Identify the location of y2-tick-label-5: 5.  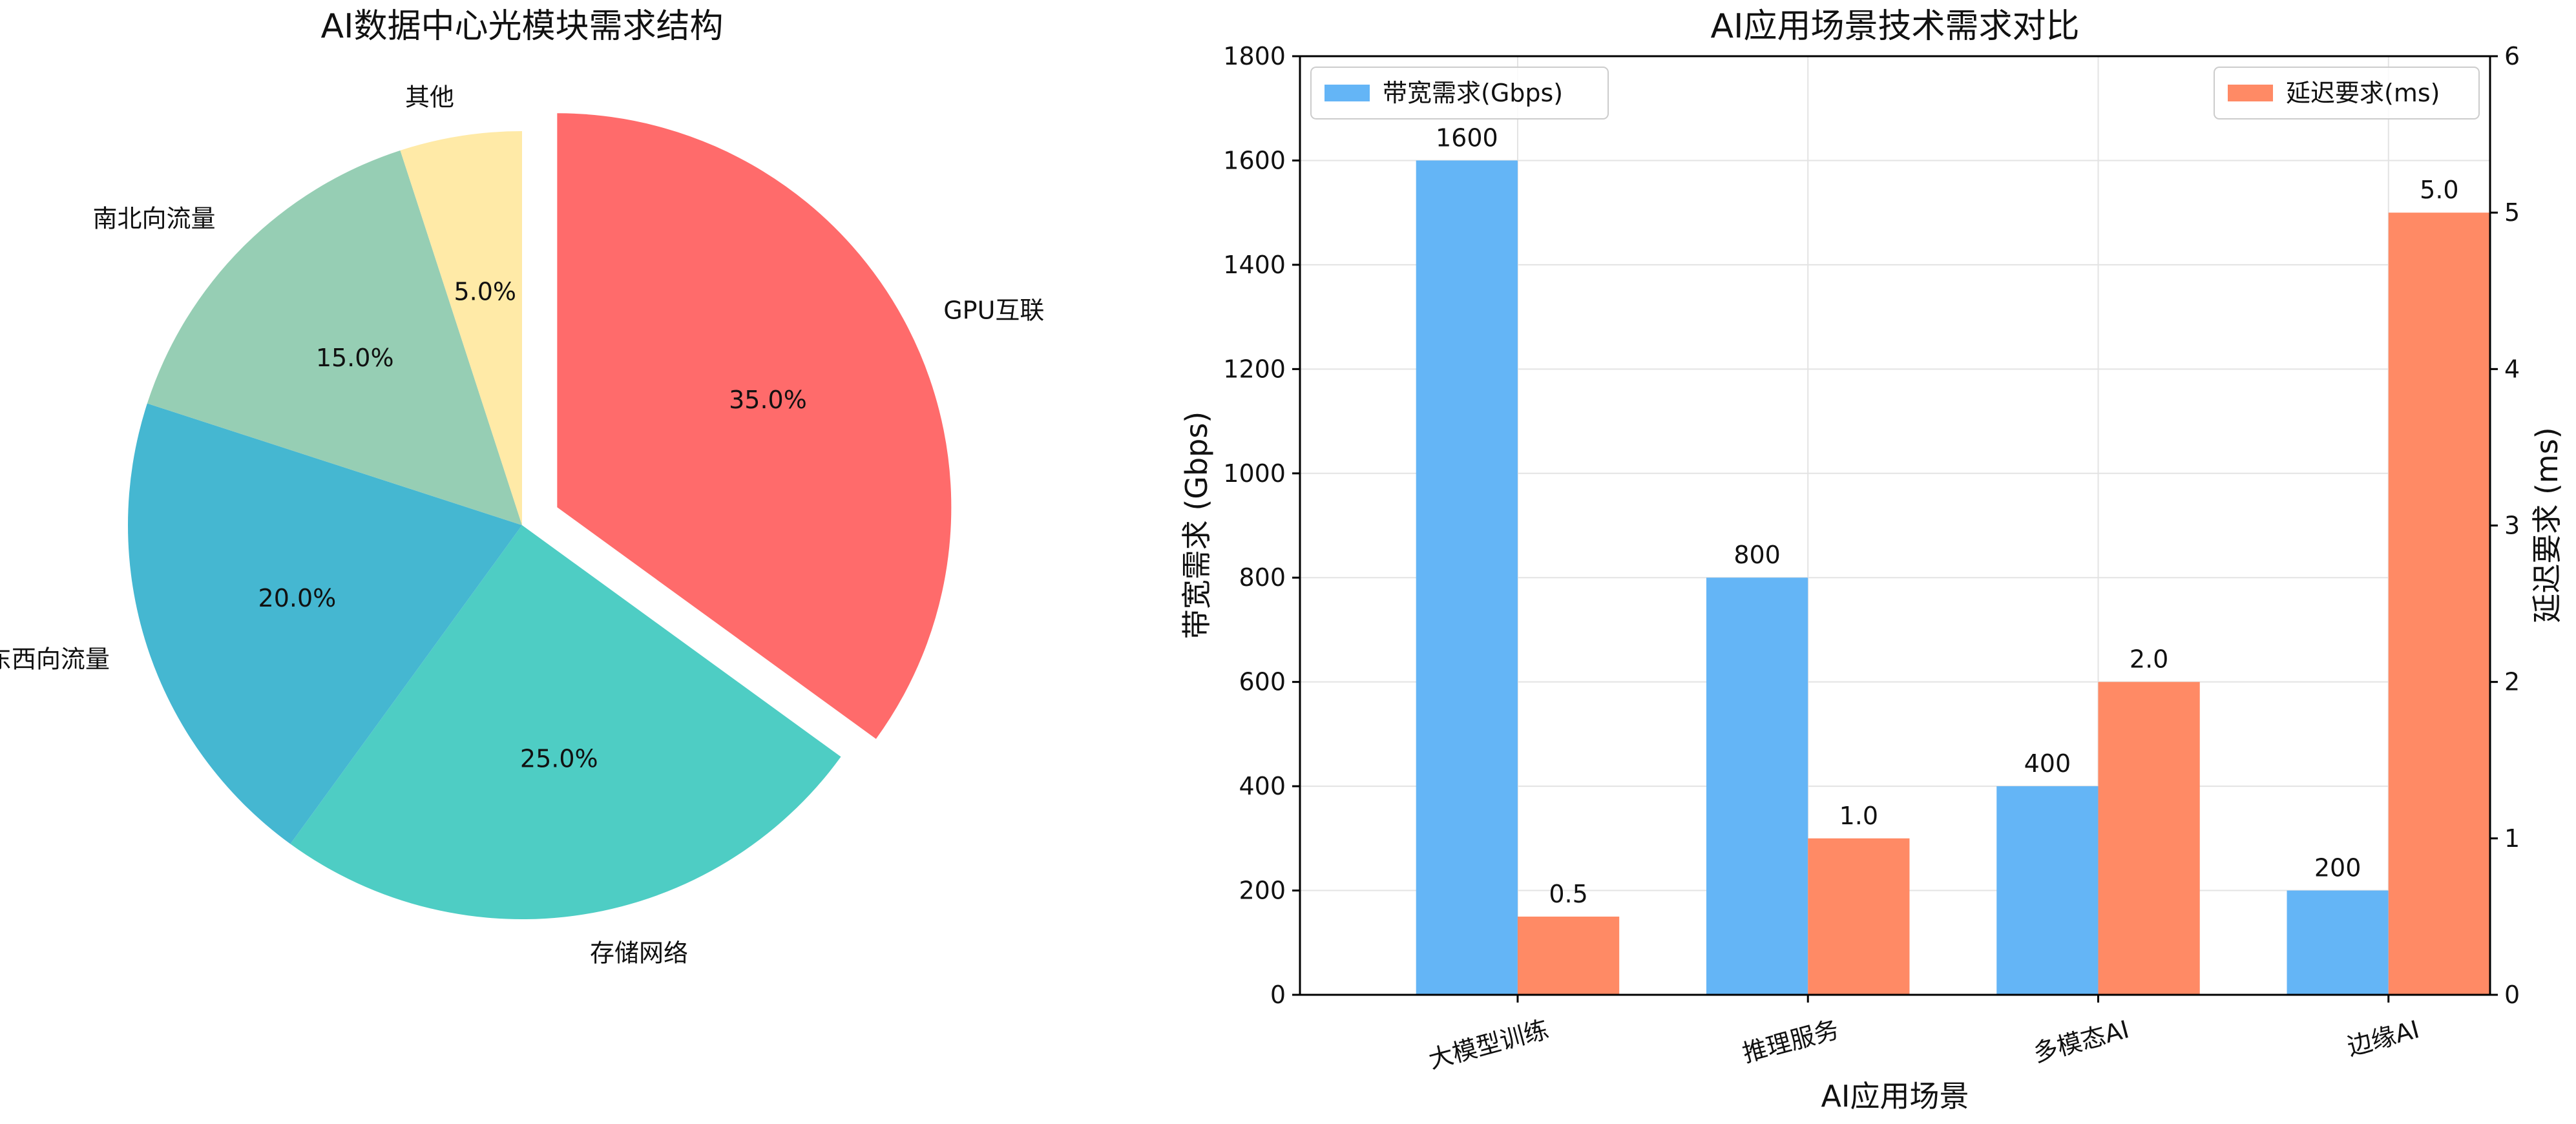
(2512, 212).